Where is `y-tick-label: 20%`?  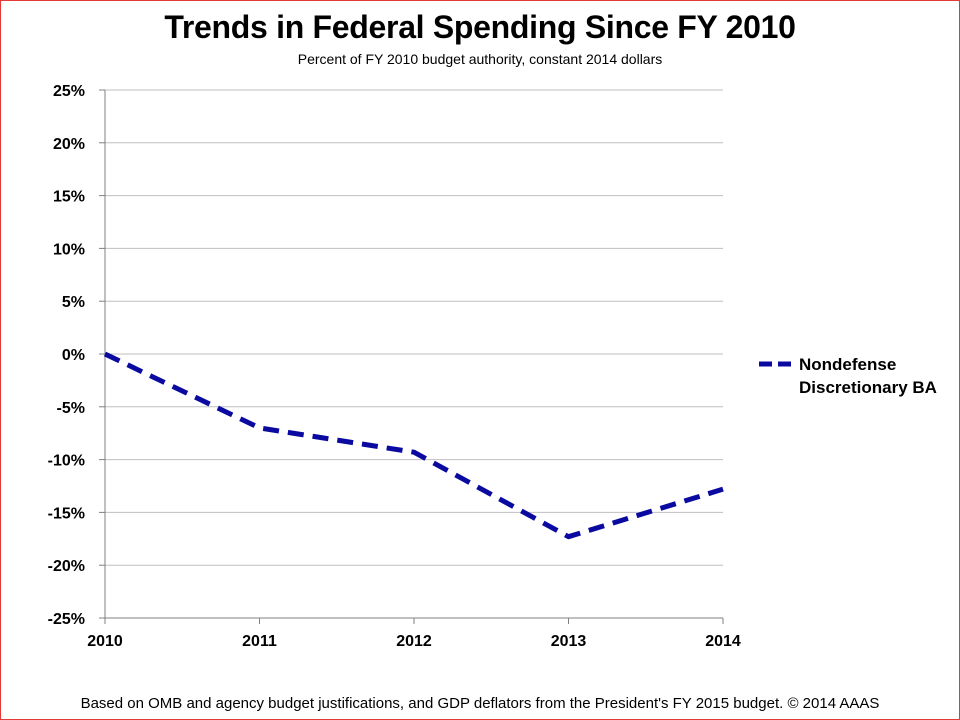 y-tick-label: 20% is located at coordinates (69, 144).